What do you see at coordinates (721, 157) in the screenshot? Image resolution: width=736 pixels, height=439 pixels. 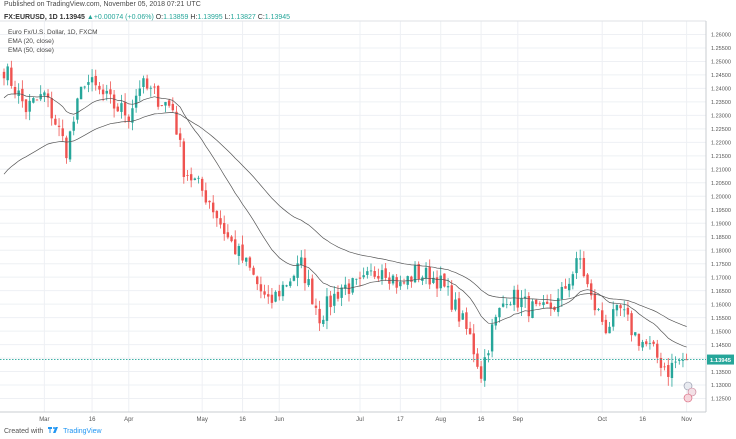 I see `price-tick-label: 1.21500` at bounding box center [721, 157].